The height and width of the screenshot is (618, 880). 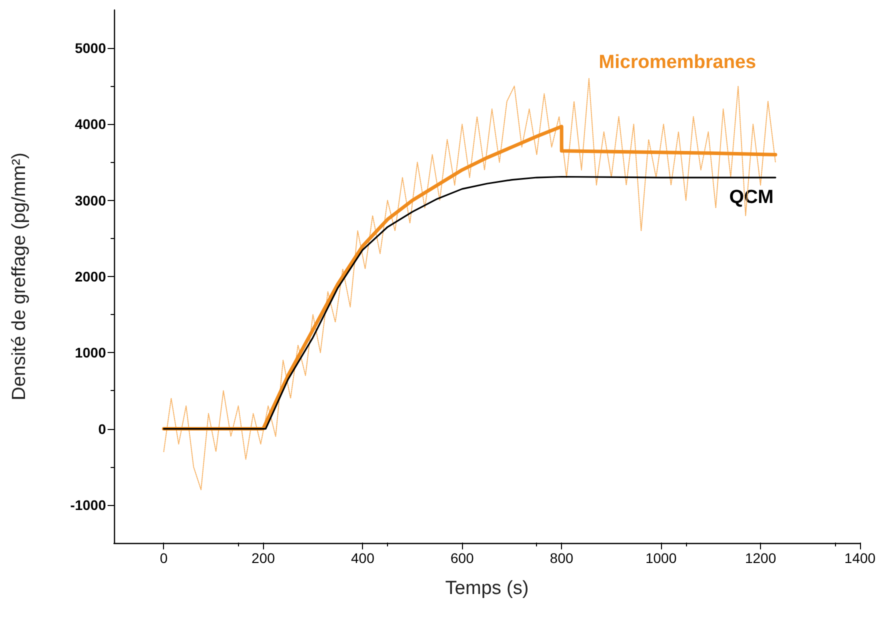 What do you see at coordinates (487, 588) in the screenshot?
I see `x-axis-title: Temps (s)` at bounding box center [487, 588].